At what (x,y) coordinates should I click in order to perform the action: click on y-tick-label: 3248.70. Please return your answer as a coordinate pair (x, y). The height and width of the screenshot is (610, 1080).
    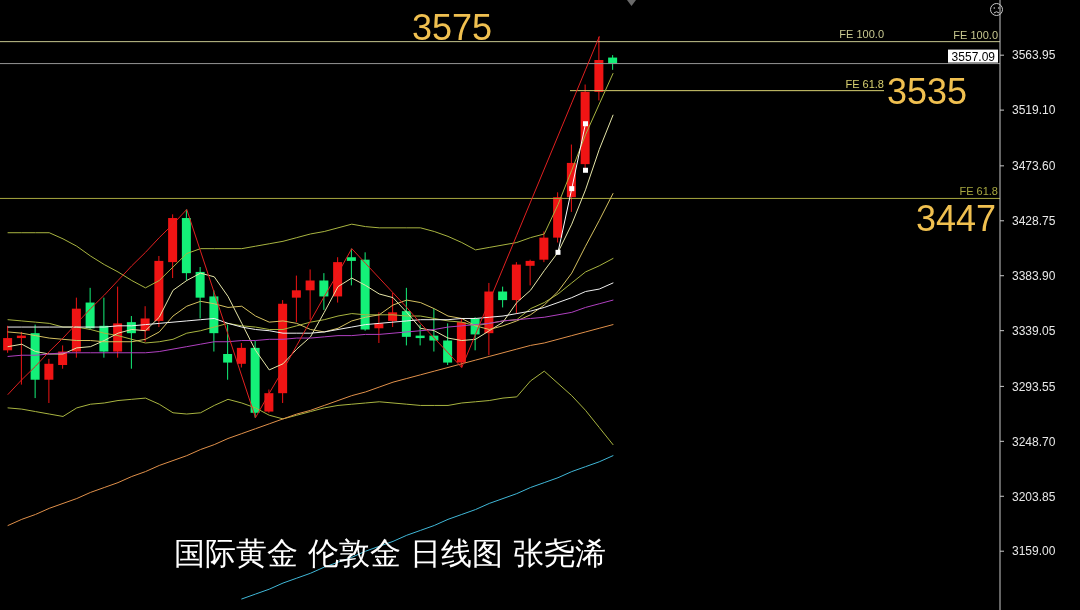
    Looking at the image, I should click on (1034, 441).